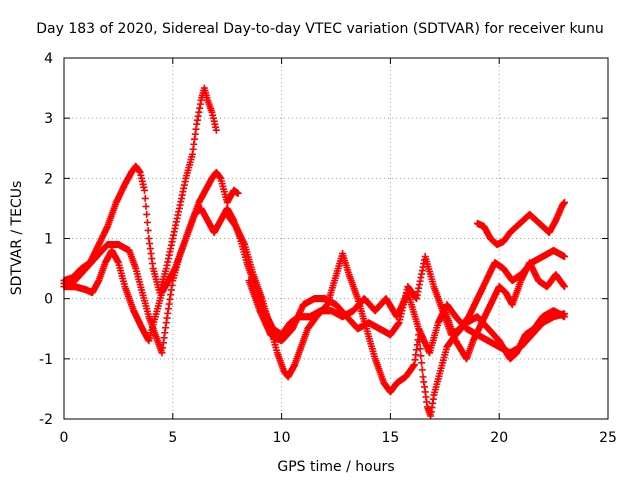 This screenshot has width=640, height=480. What do you see at coordinates (48, 300) in the screenshot?
I see `y-tick-label: 0` at bounding box center [48, 300].